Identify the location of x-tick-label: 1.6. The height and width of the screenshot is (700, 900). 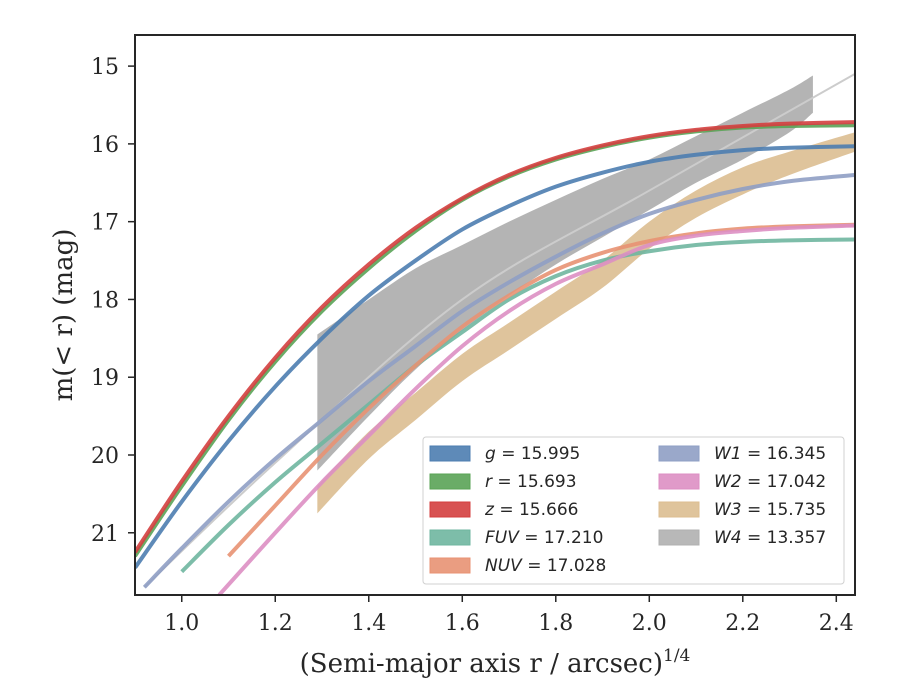
(462, 623).